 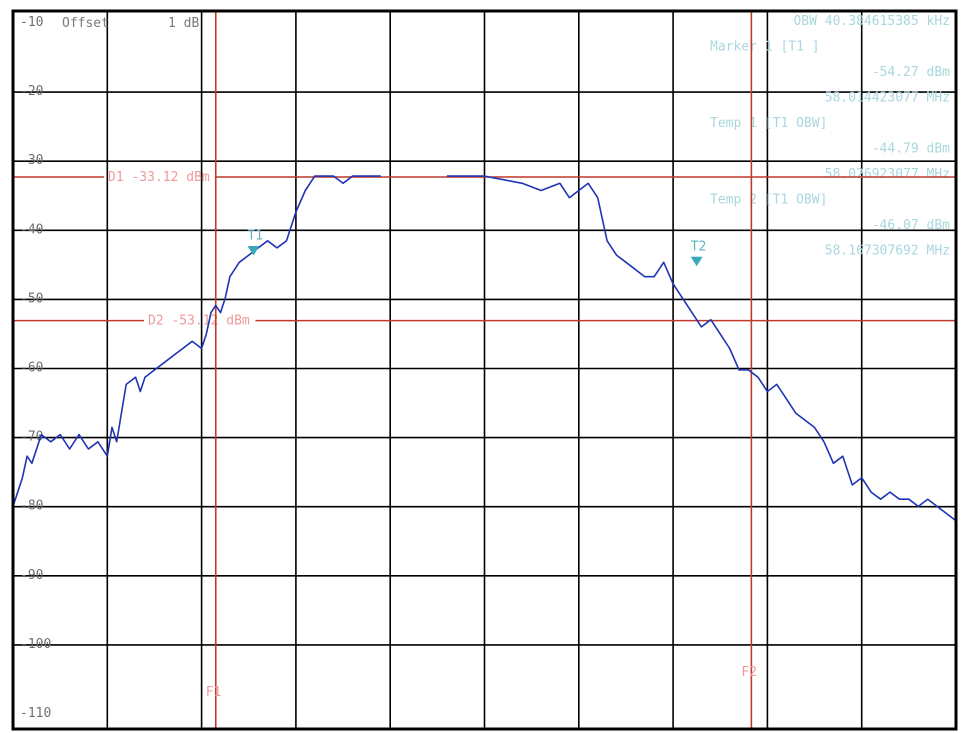 What do you see at coordinates (31, 368) in the screenshot?
I see `y-tick-label: -60` at bounding box center [31, 368].